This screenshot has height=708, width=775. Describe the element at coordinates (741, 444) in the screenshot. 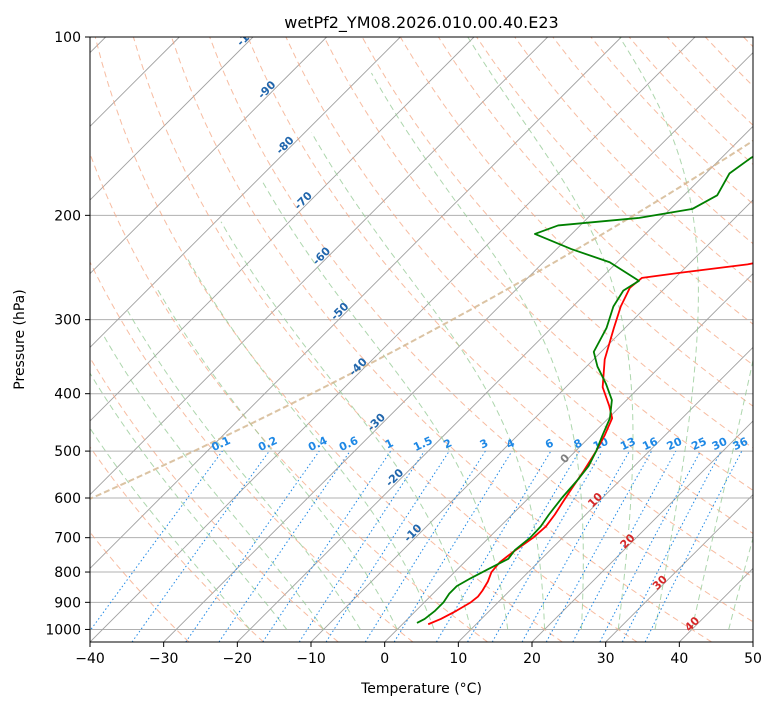

I see `mixing-ratio-label: 36` at that location.